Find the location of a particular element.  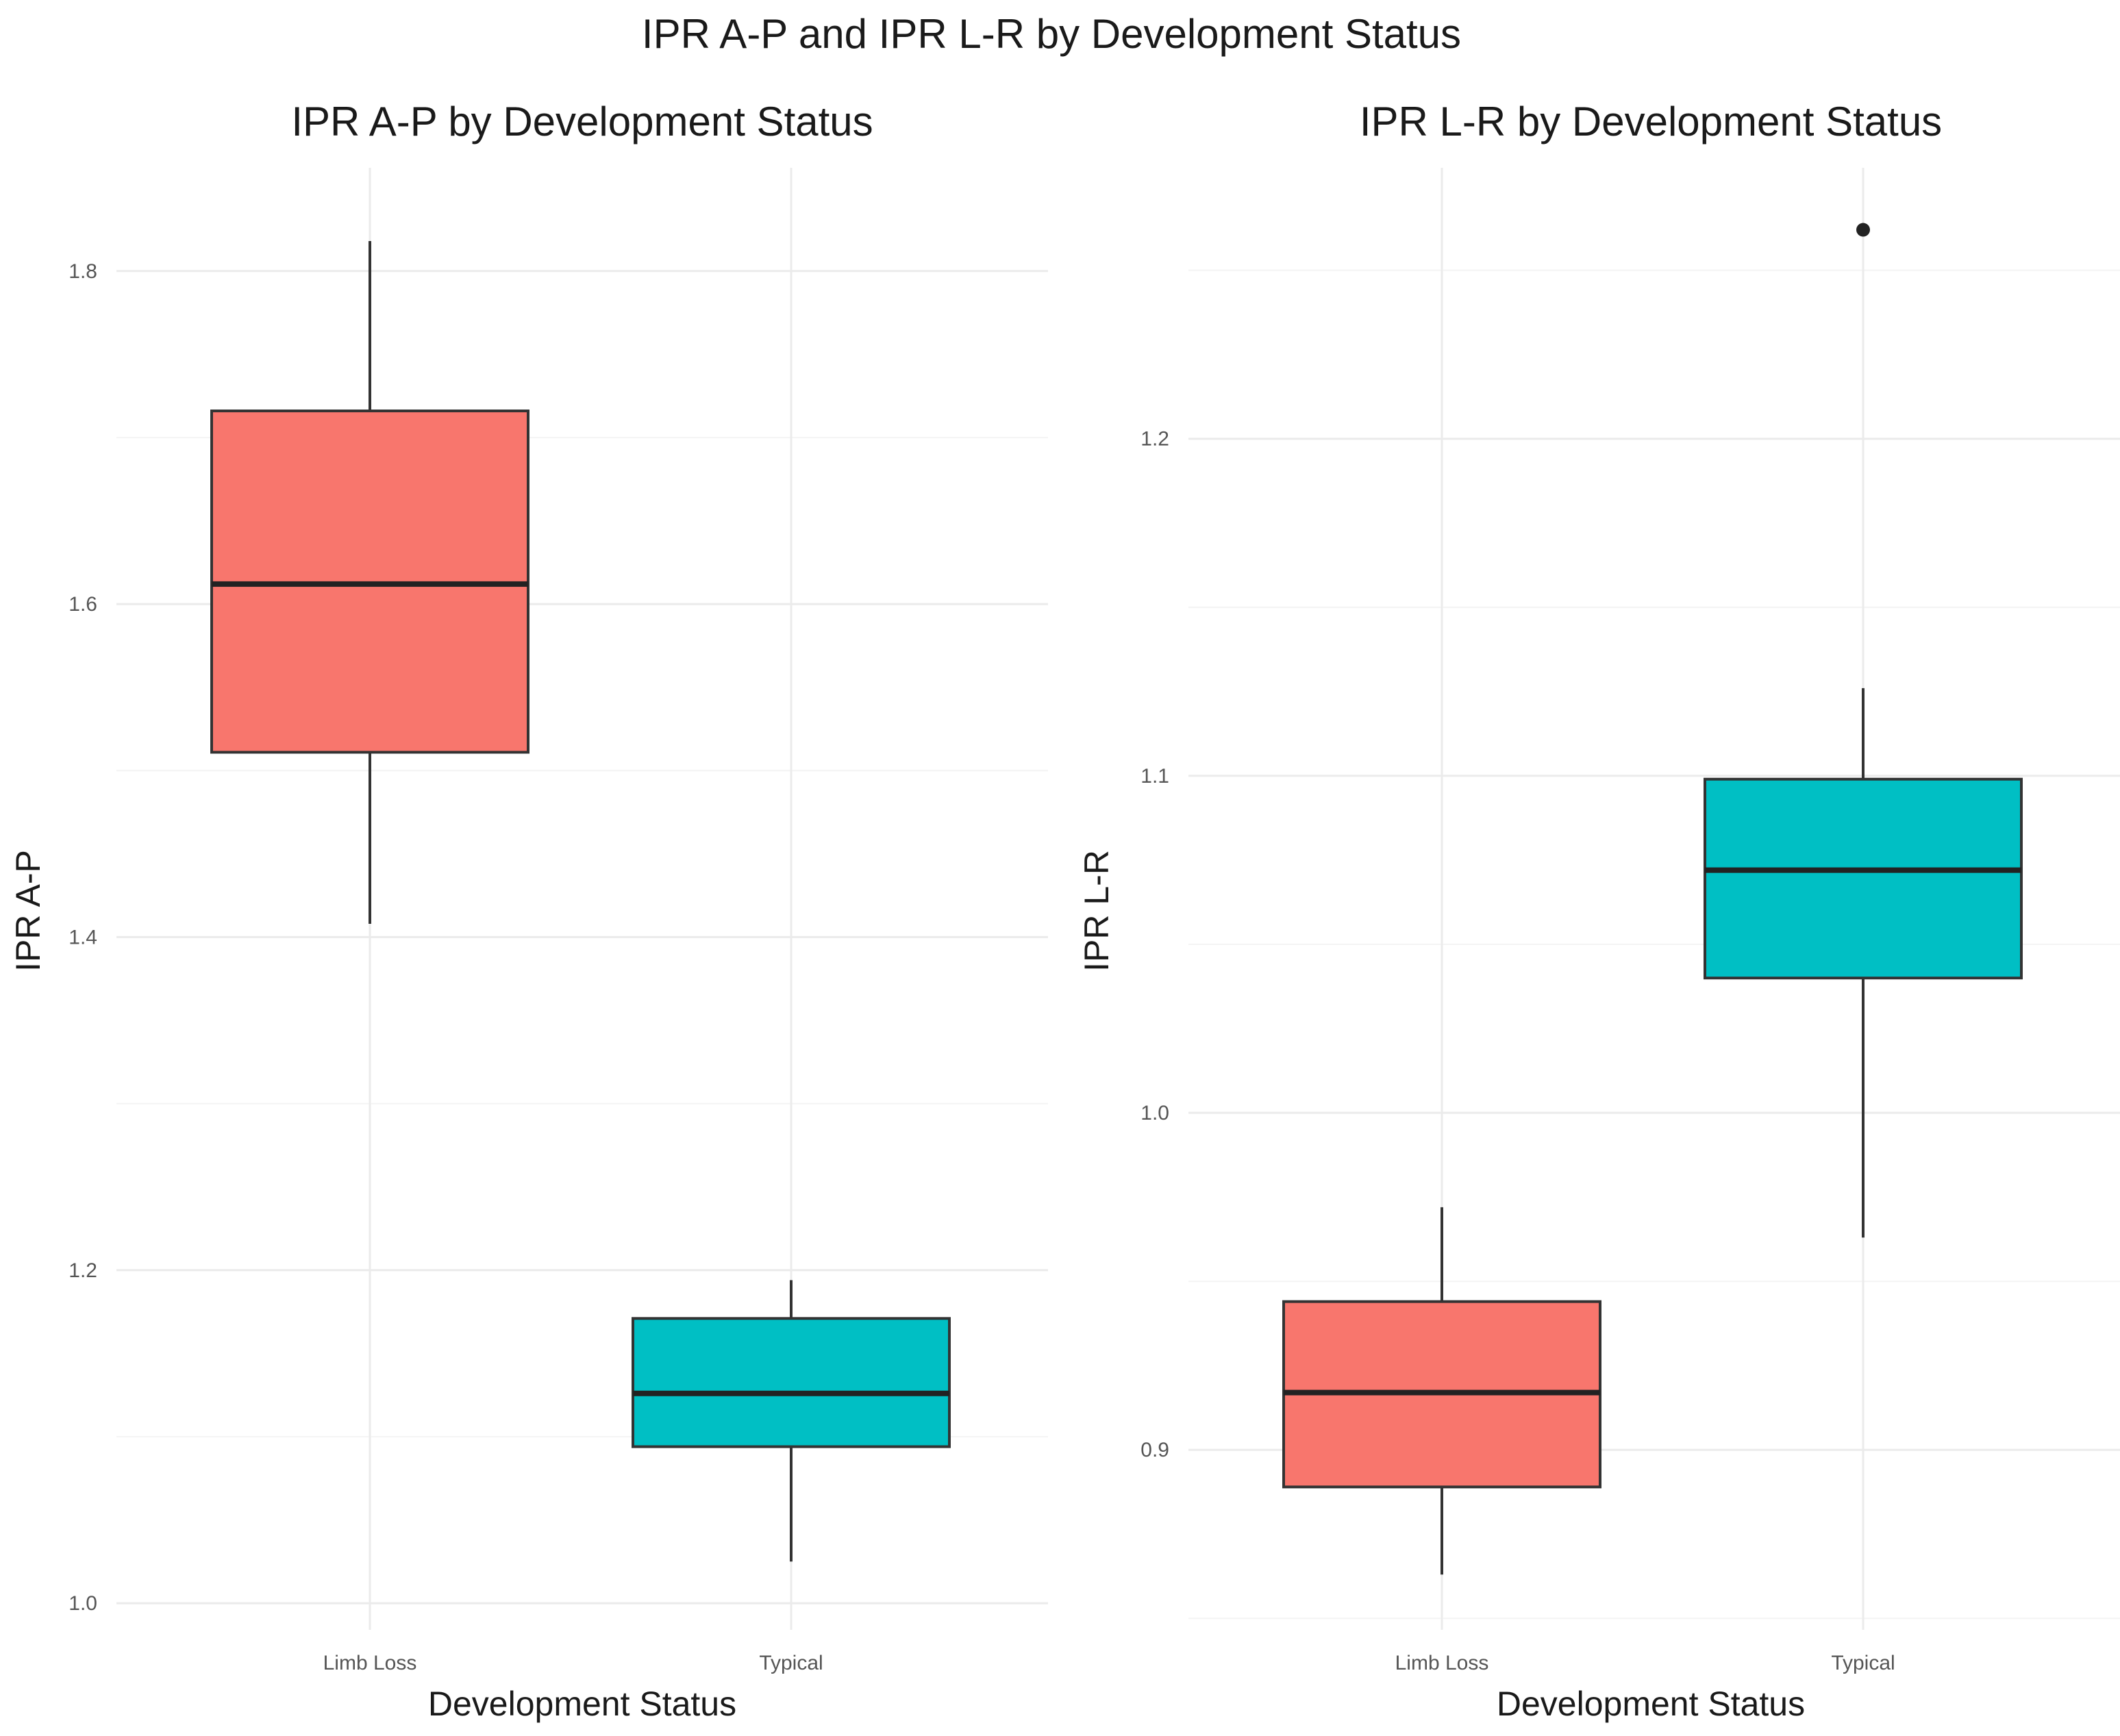

y-axis-title: IPR L-R is located at coordinates (1096, 911).